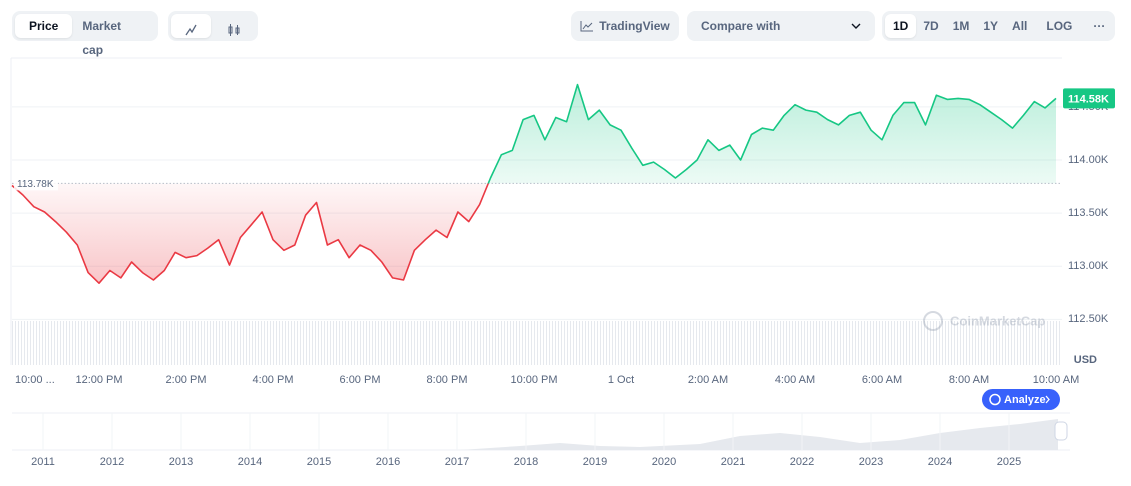  Describe the element at coordinates (447, 380) in the screenshot. I see `x-tick-label: 8:00 PM` at that location.